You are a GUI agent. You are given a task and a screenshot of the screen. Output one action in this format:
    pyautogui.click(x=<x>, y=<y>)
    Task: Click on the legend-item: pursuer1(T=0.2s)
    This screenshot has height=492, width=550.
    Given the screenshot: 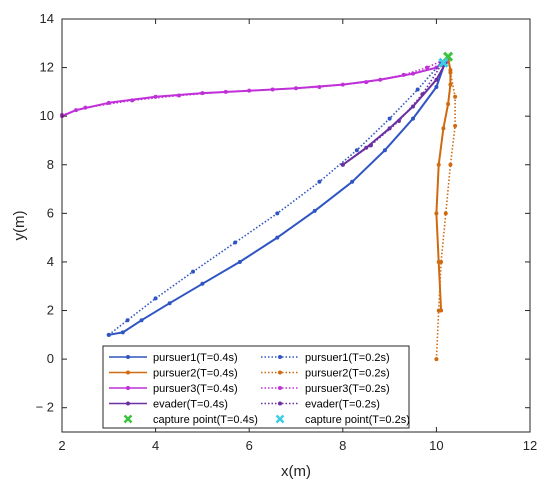 What is the action you would take?
    pyautogui.click(x=325, y=358)
    